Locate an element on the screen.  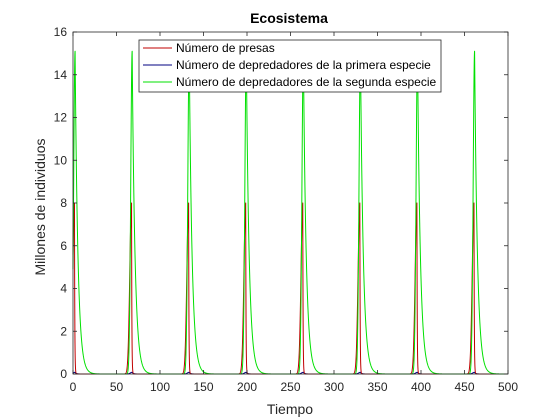
y-tick-label: 6 is located at coordinates (63, 246).